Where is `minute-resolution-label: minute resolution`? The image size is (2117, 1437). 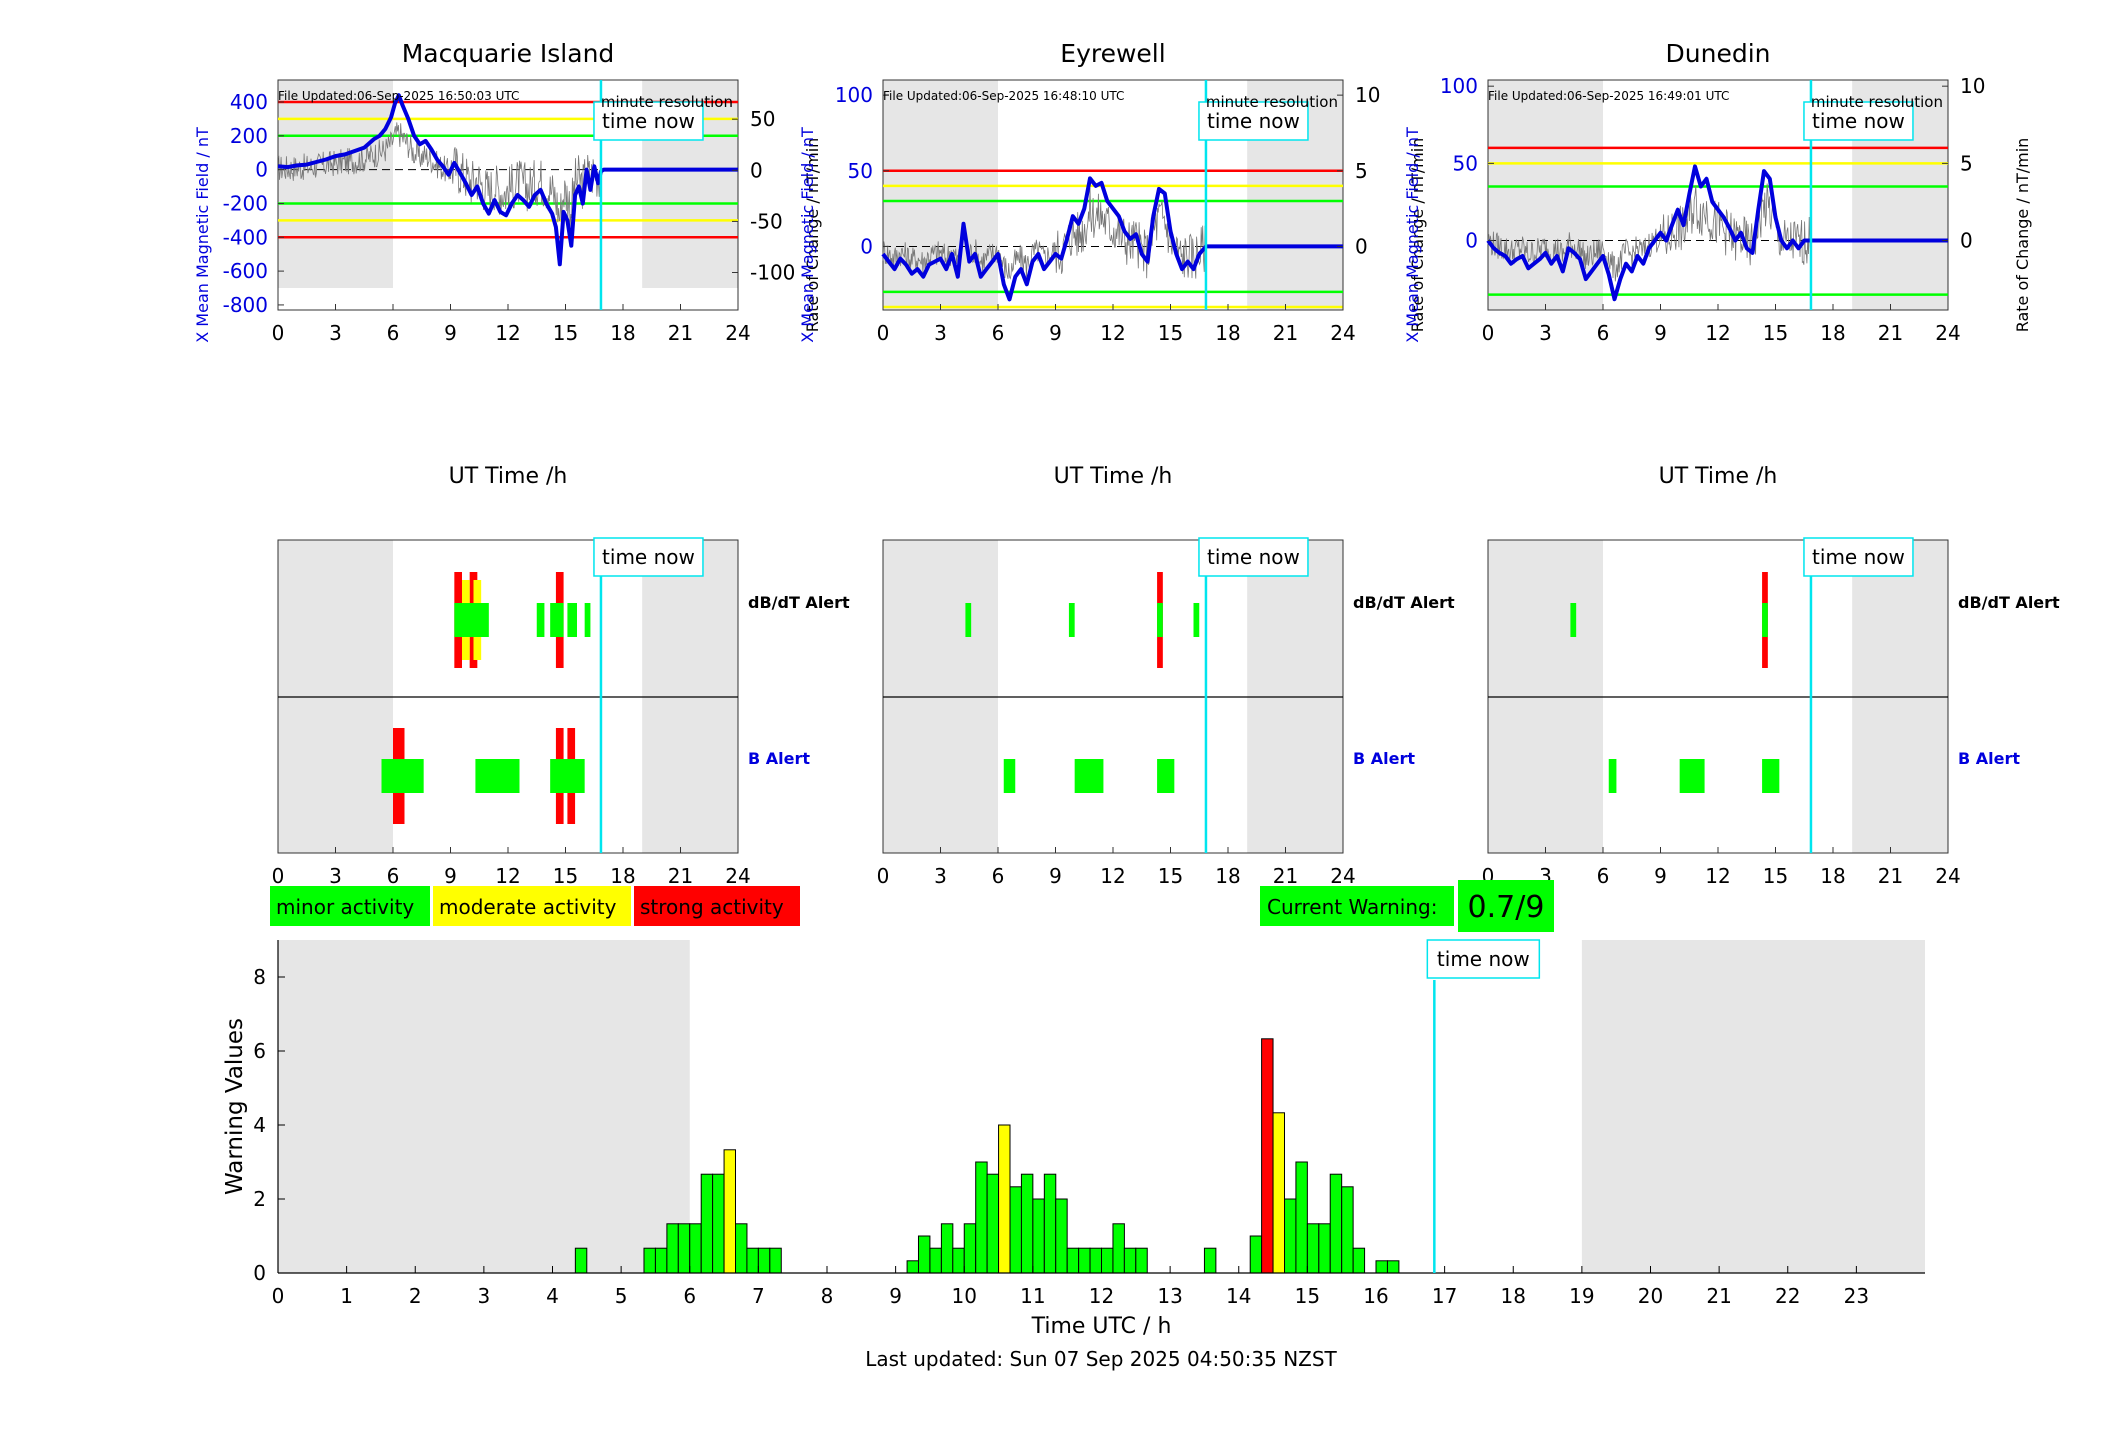 minute-resolution-label: minute resolution is located at coordinates (1272, 102).